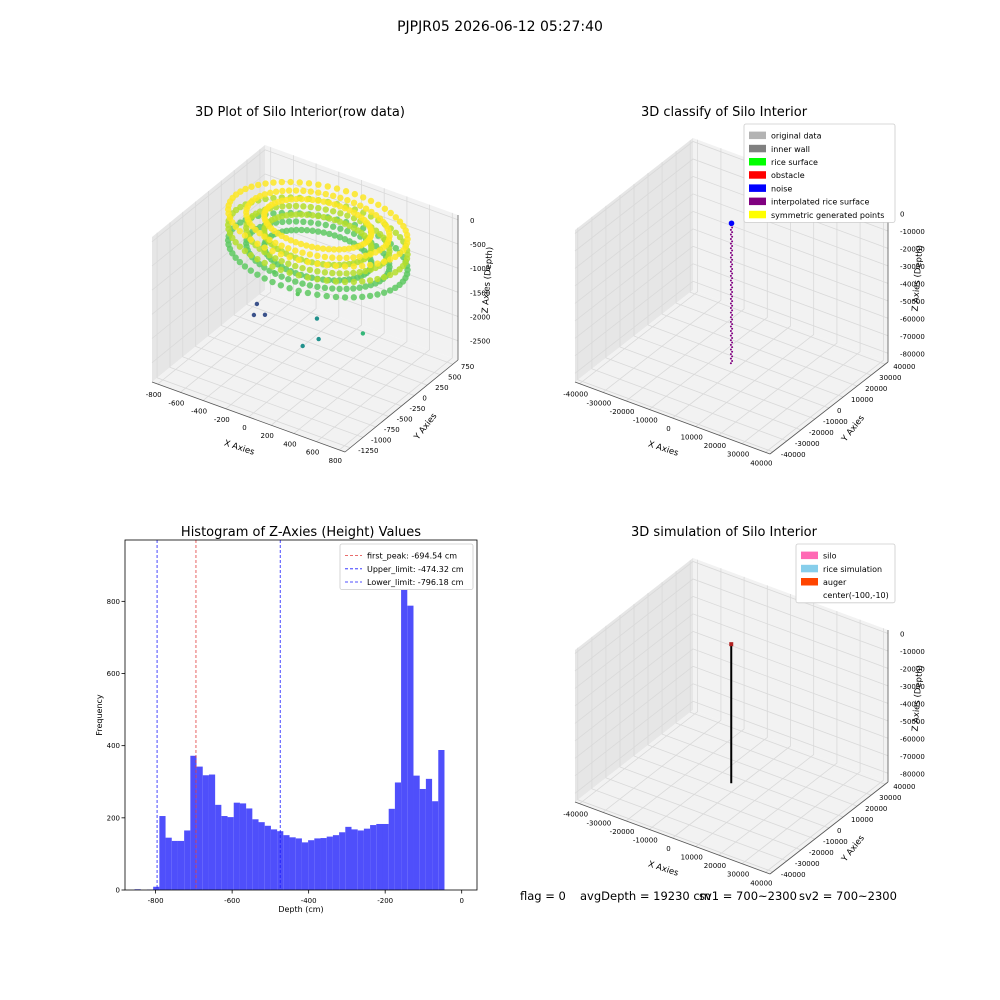 This screenshot has height=1000, width=1000. Describe the element at coordinates (300, 112) in the screenshot. I see `chart-title: 3D Plot of Silo Interior(row data)` at that location.